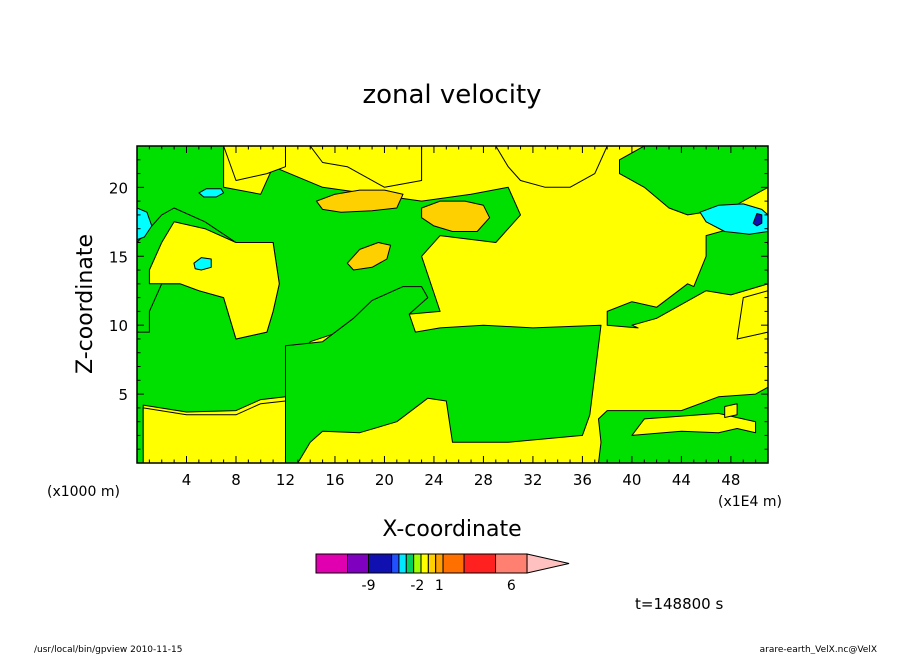  What do you see at coordinates (334, 480) in the screenshot?
I see `x-tick-label: 16` at bounding box center [334, 480].